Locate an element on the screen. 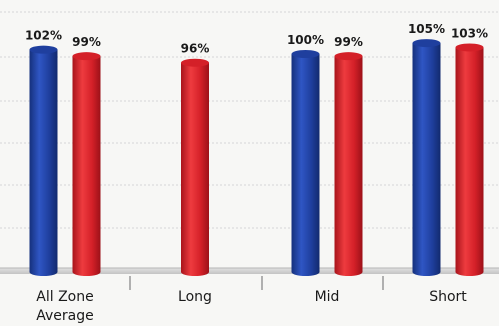 The width and height of the screenshot is (499, 326). data-label: 100% is located at coordinates (305, 40).